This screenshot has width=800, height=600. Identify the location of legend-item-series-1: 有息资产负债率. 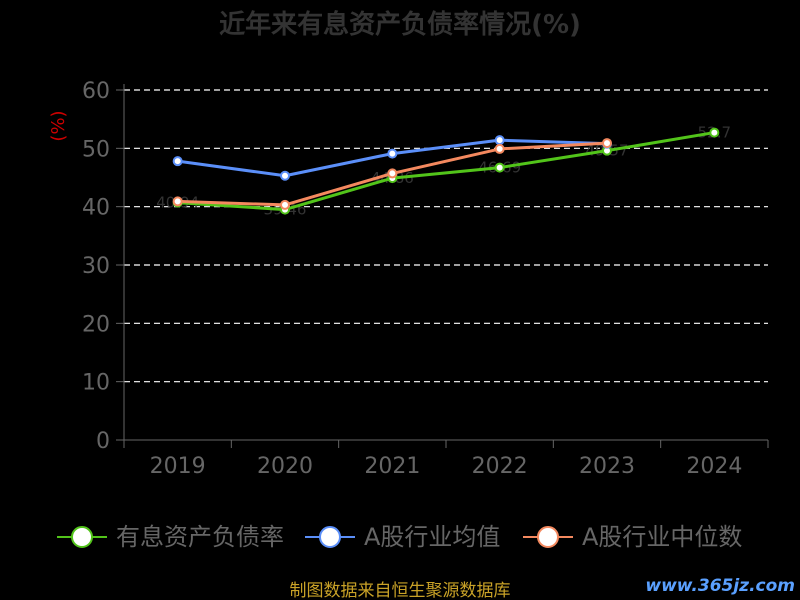
(170, 537).